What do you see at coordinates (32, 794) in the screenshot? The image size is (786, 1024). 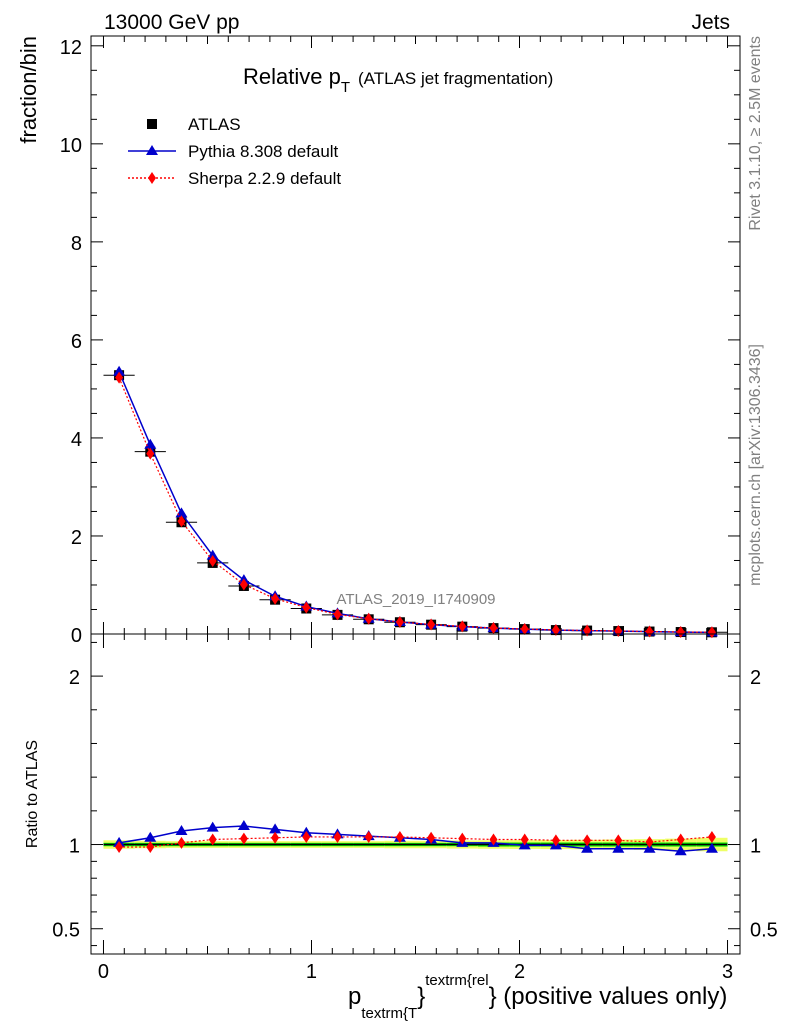 I see `ratio-y-axis-label: Ratio to ATLAS` at bounding box center [32, 794].